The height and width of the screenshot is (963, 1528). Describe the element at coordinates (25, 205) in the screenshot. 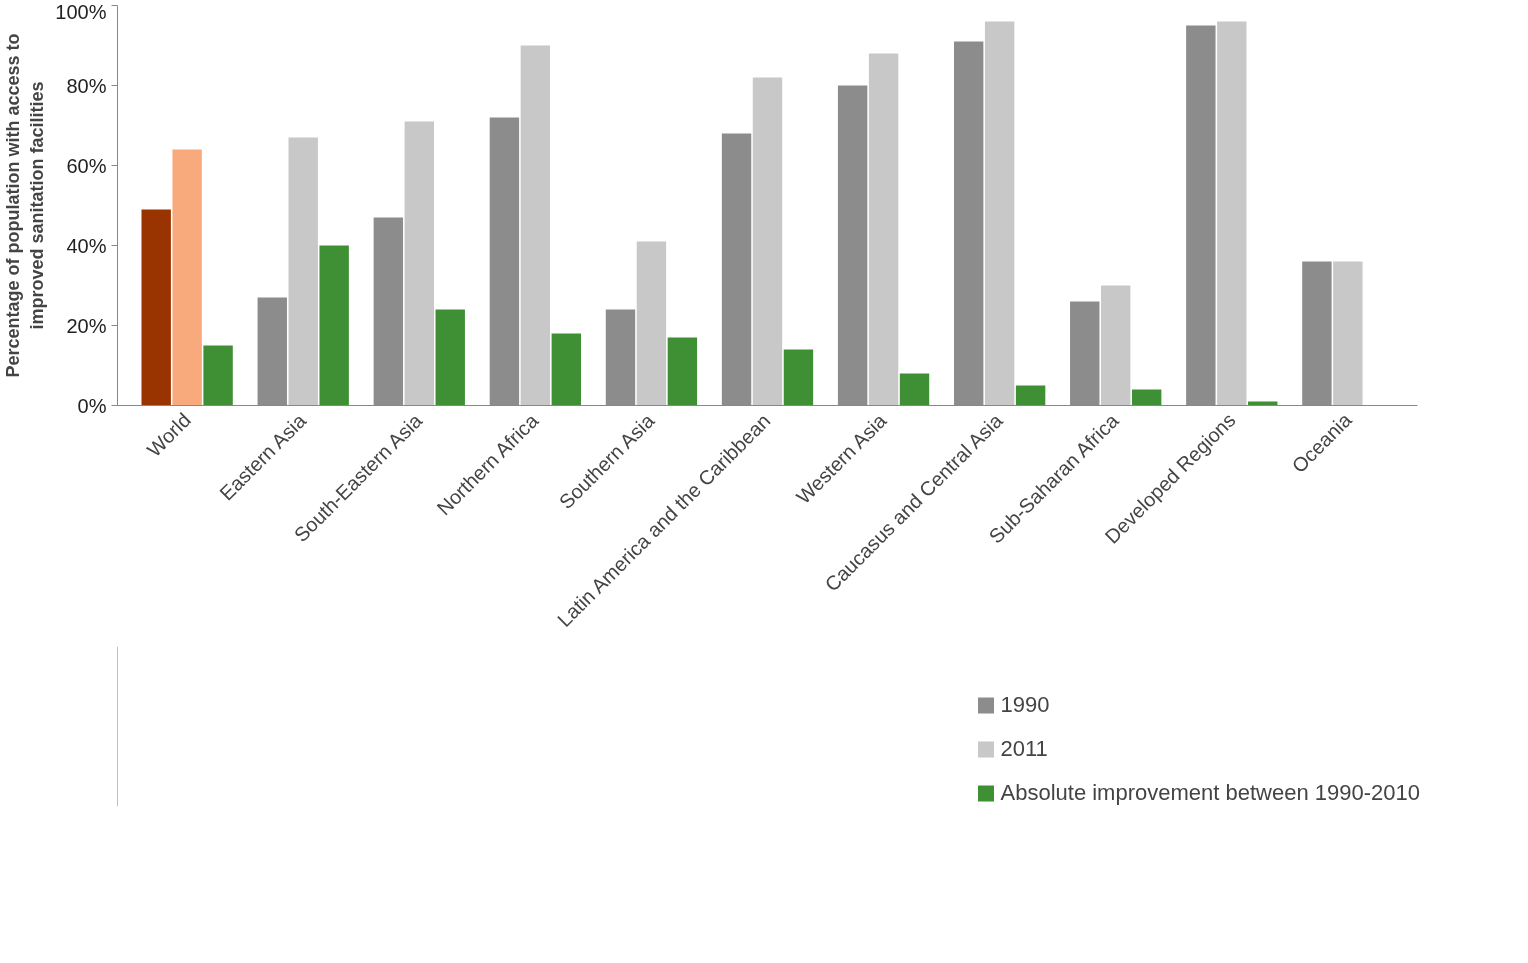

I see `y-axis-title: Percentage of population with access to improved sanitation facilities` at that location.